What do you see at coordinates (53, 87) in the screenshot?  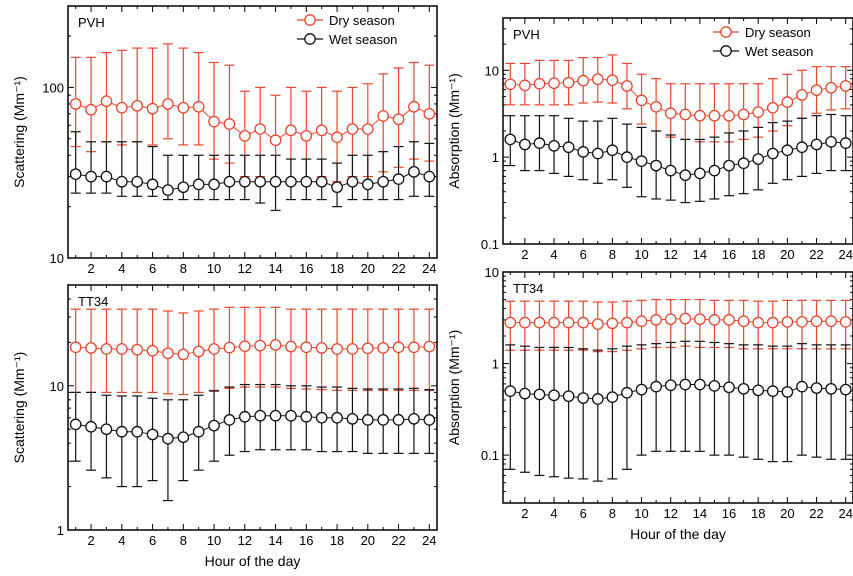 I see `y-tick-label: 100` at bounding box center [53, 87].